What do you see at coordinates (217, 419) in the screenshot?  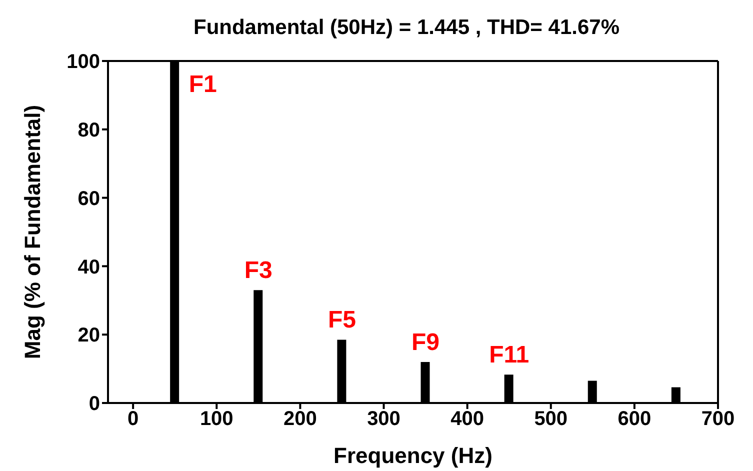 I see `x-tick-label: 100` at bounding box center [217, 419].